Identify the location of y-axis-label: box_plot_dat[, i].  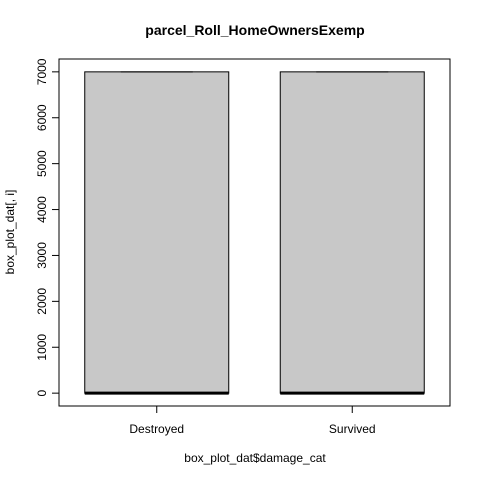
(10, 232).